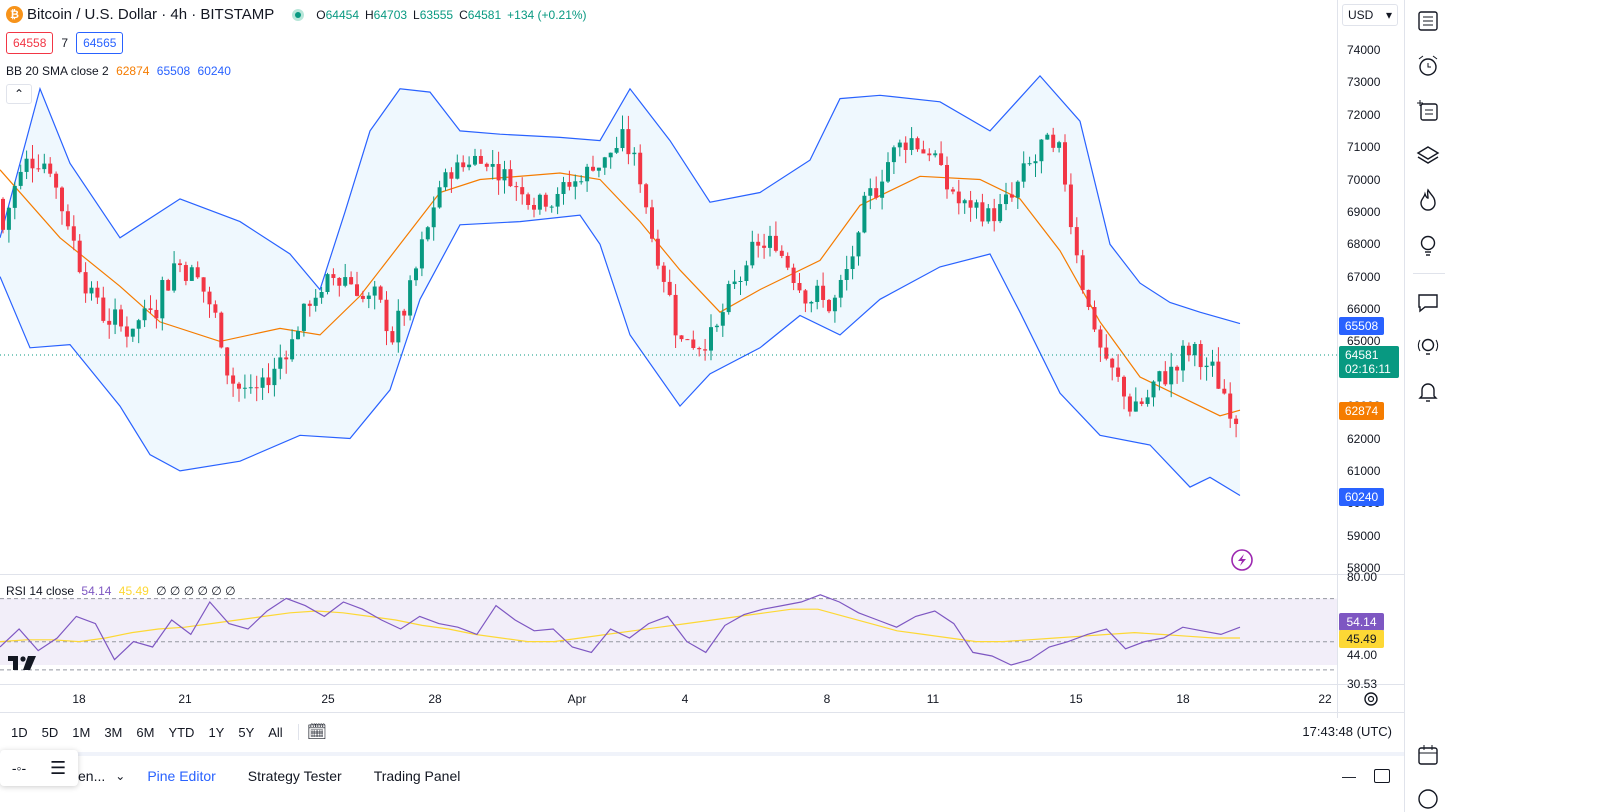 The image size is (1600, 812). I want to click on calendar-icon, so click(1428, 755).